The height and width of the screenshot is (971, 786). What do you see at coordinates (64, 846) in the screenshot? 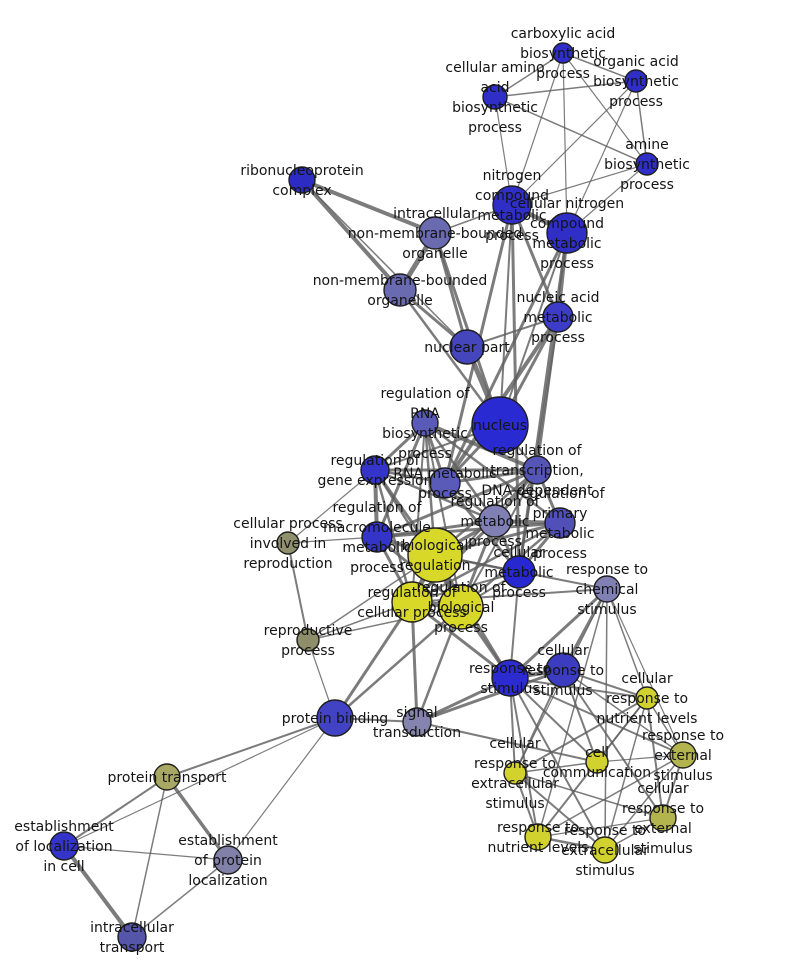
I see `graph-node-elic` at bounding box center [64, 846].